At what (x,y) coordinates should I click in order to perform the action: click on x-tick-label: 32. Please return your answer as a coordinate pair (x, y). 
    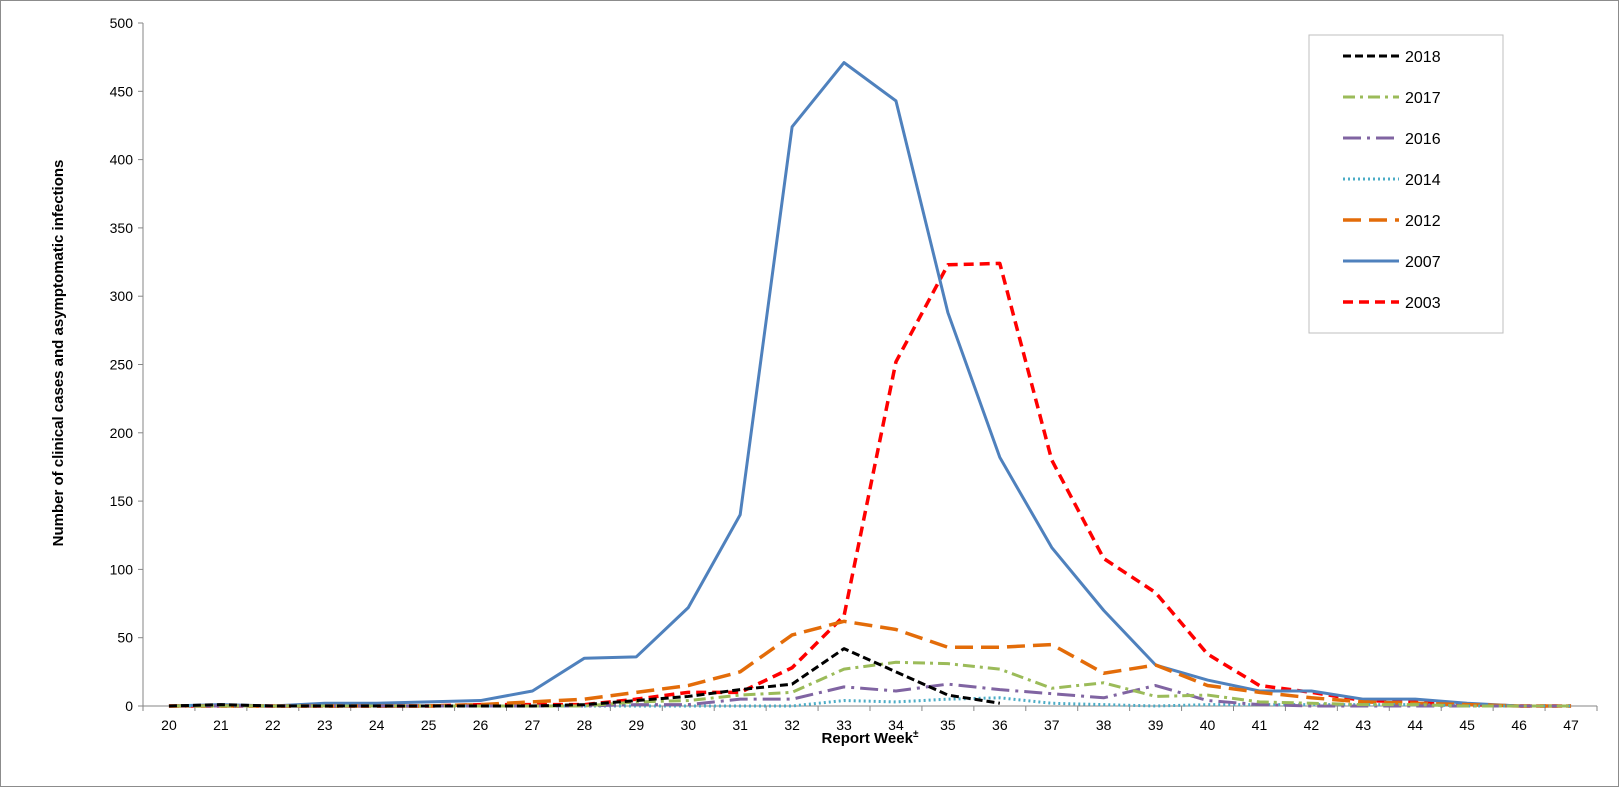
    Looking at the image, I should click on (792, 725).